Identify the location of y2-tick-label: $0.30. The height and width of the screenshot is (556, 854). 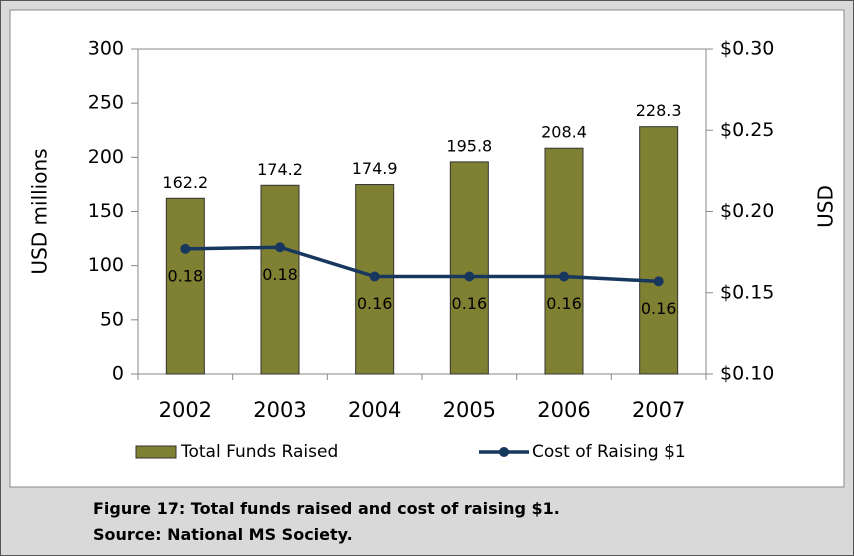
(747, 49).